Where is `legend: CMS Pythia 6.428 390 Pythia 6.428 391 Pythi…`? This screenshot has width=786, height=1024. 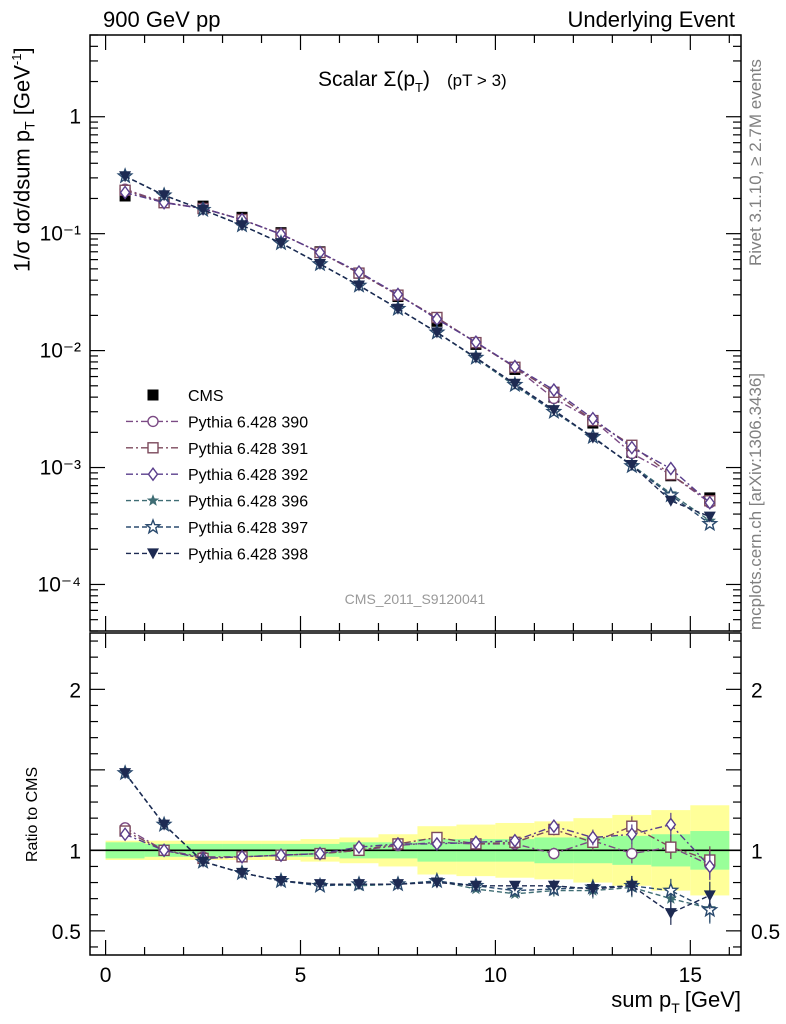 legend: CMS Pythia 6.428 390 Pythia 6.428 391 Pythi… is located at coordinates (217, 475).